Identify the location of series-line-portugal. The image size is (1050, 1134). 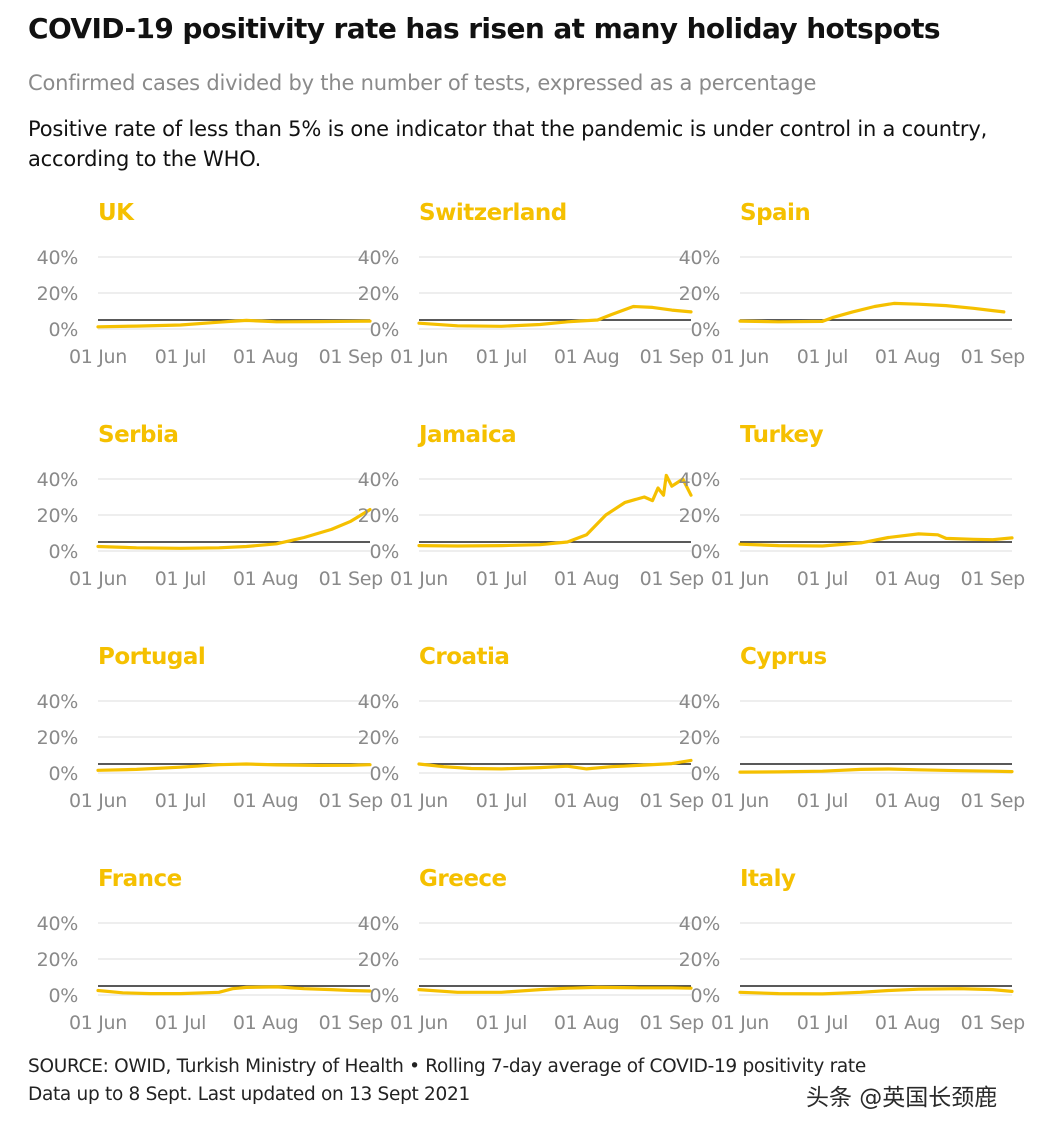
(234, 767).